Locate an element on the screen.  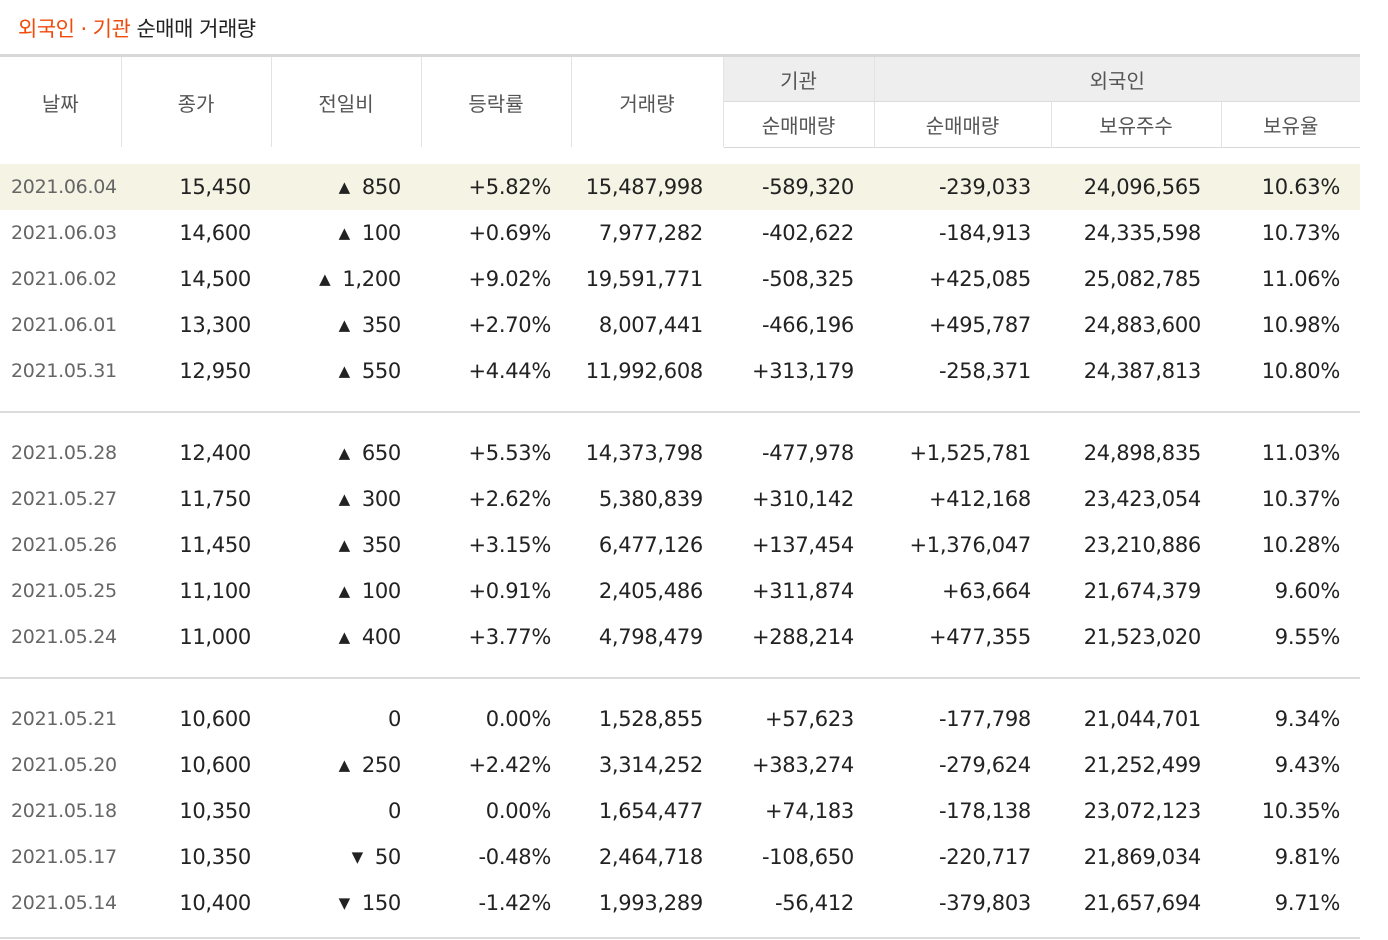
cell-change: ▲ 550 is located at coordinates (346, 371).